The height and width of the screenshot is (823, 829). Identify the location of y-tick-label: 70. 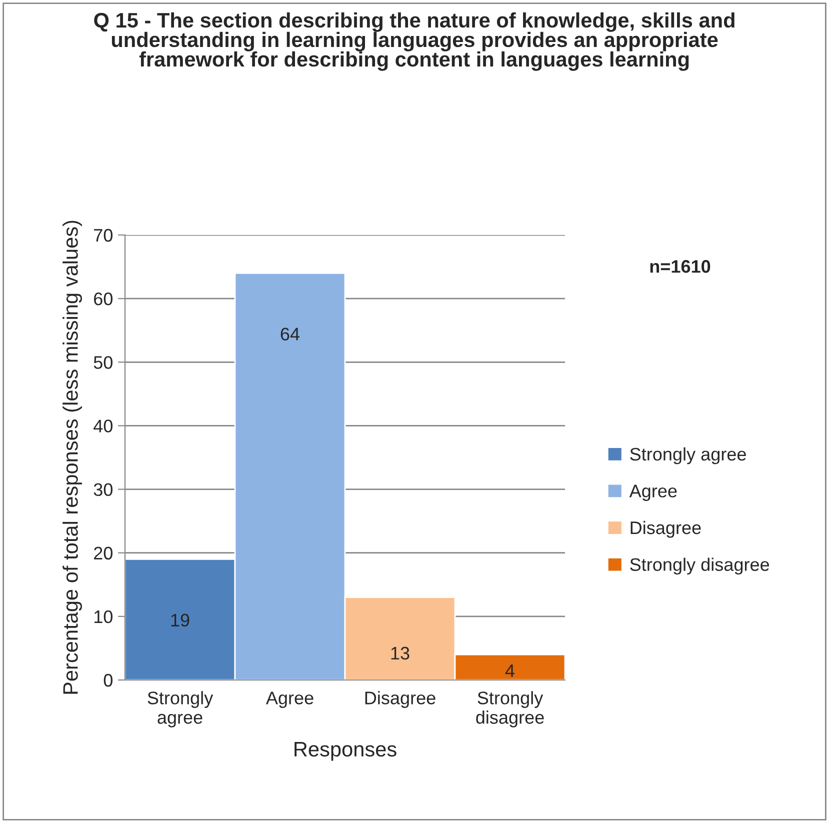
(103, 235).